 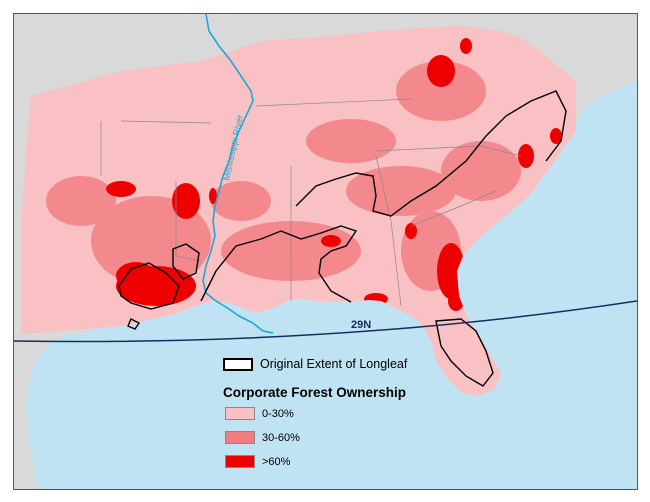 What do you see at coordinates (238, 174) in the screenshot?
I see `mississippi-river` at bounding box center [238, 174].